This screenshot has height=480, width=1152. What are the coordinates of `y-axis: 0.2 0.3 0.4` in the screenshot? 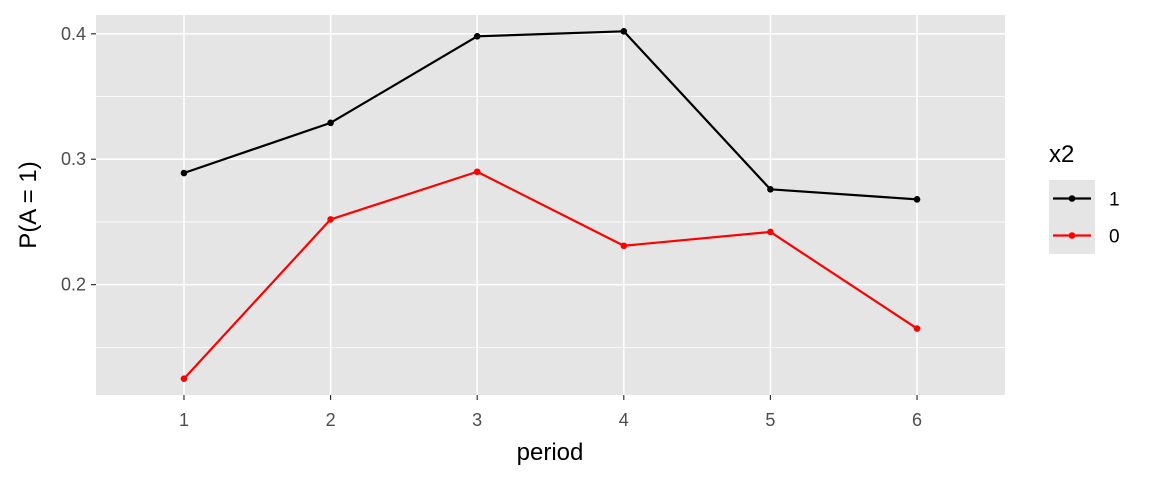 It's located at (78, 159).